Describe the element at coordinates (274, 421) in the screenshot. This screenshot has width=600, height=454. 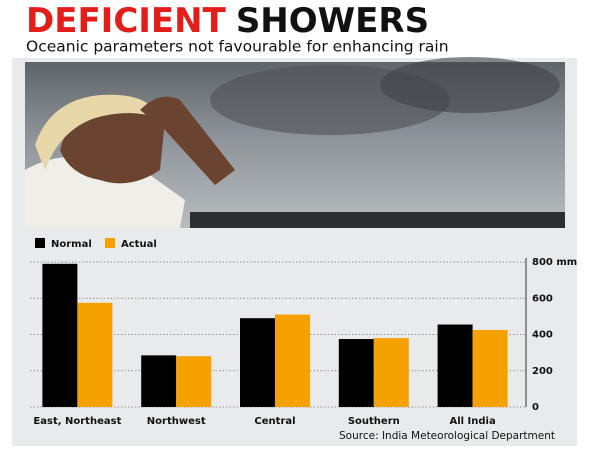
I see `x-tick-label: Central` at that location.